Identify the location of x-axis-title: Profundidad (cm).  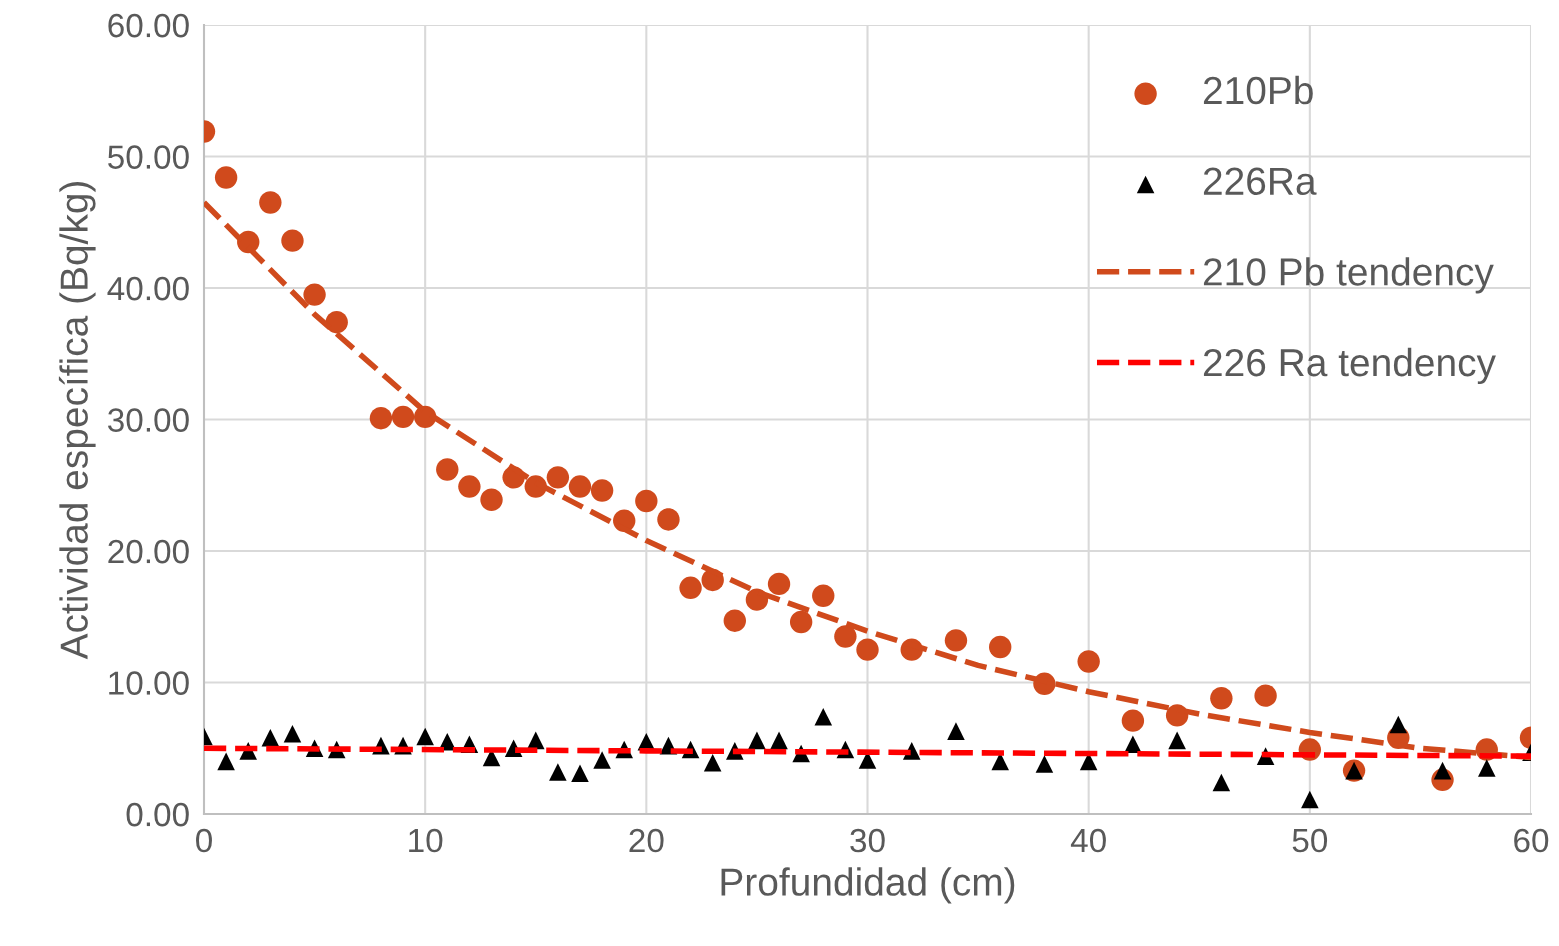
(868, 885).